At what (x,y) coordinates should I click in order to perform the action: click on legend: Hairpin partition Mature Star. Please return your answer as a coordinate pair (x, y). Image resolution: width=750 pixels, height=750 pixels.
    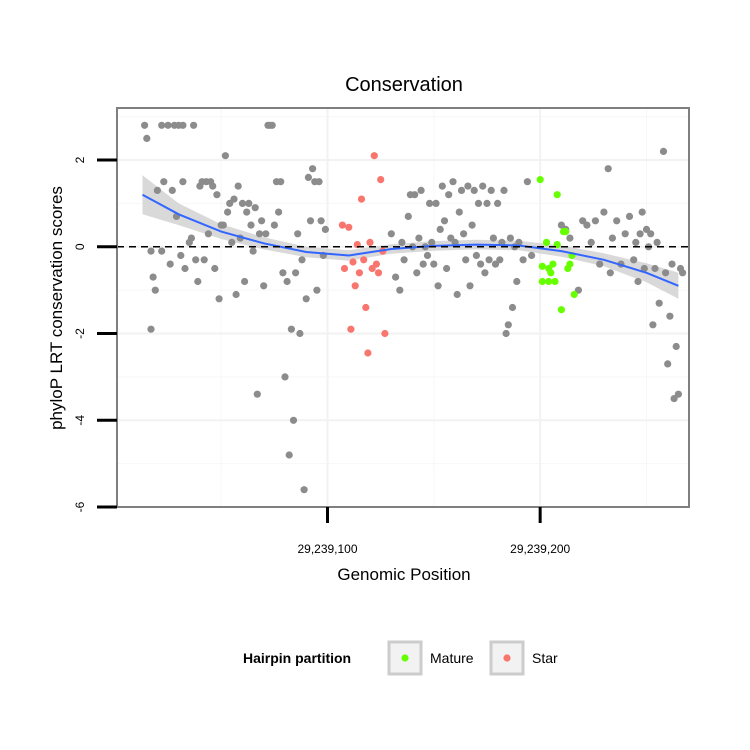
    Looking at the image, I should click on (400, 658).